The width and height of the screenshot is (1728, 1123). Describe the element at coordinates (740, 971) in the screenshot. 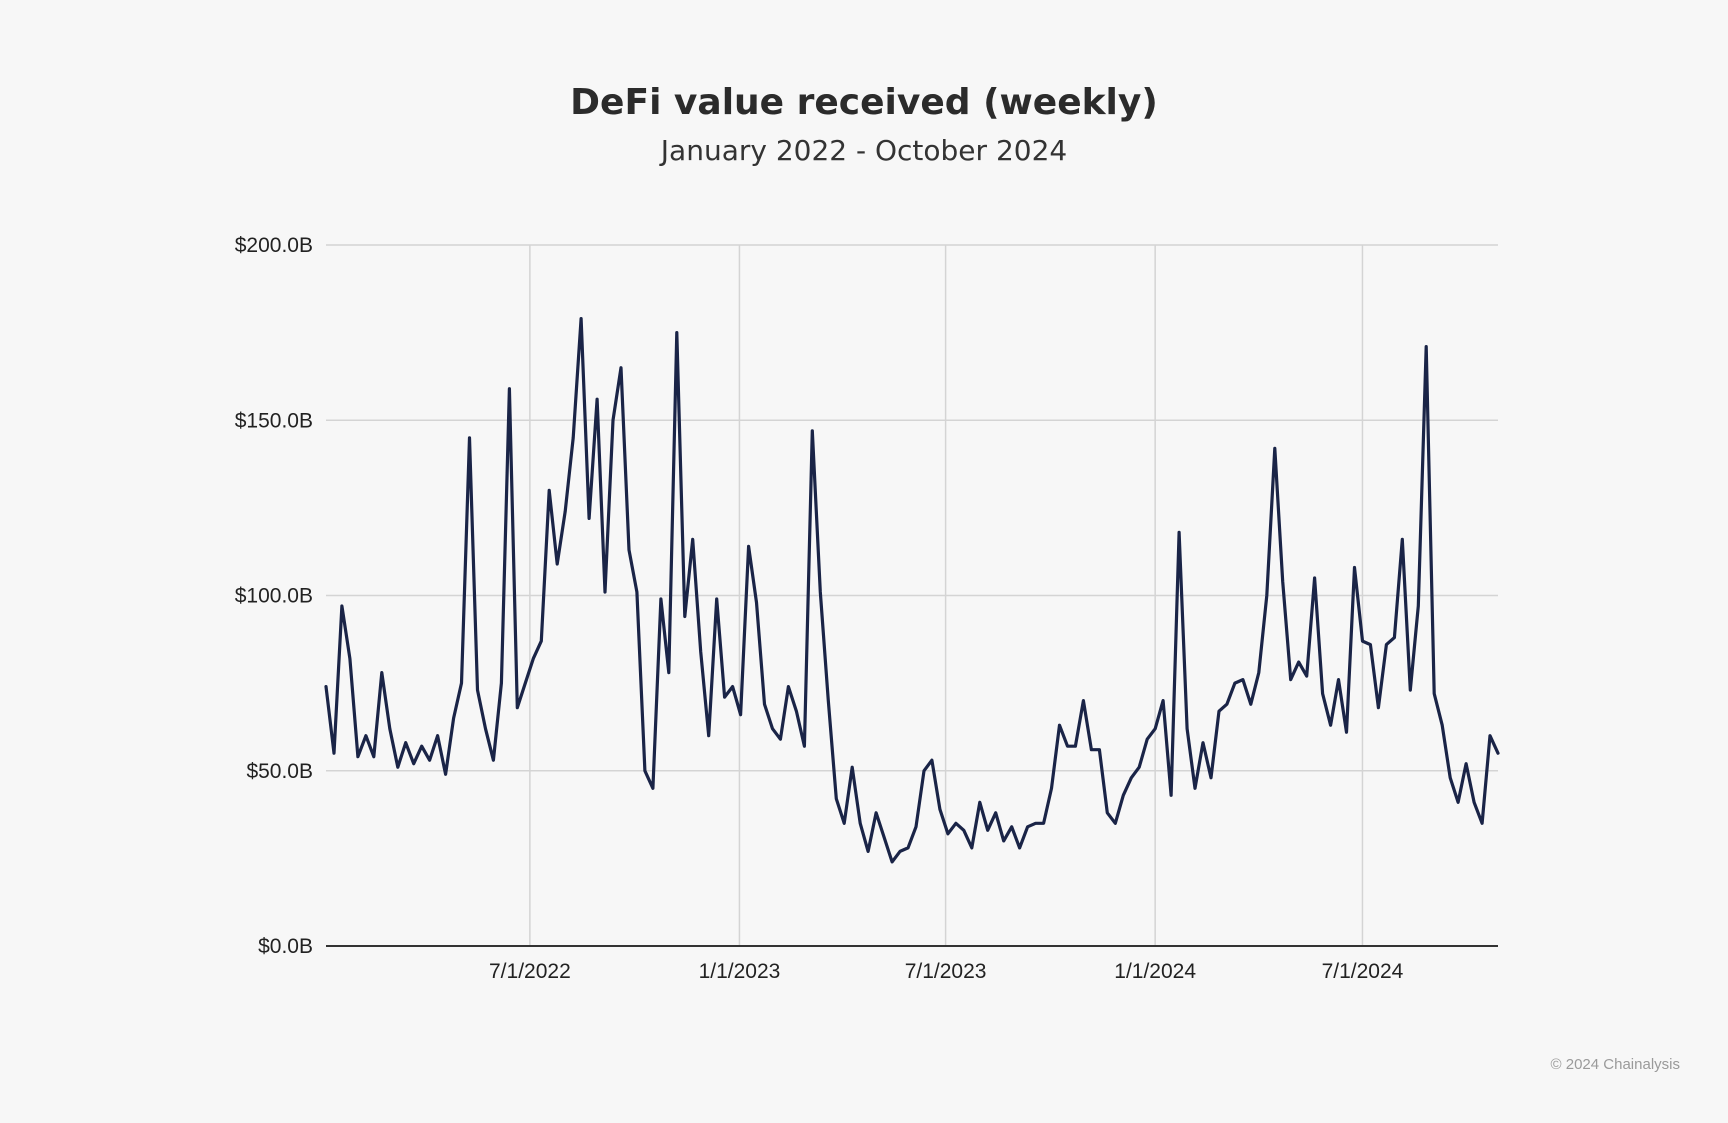

I see `x-tick-label: 1/1/2023` at that location.